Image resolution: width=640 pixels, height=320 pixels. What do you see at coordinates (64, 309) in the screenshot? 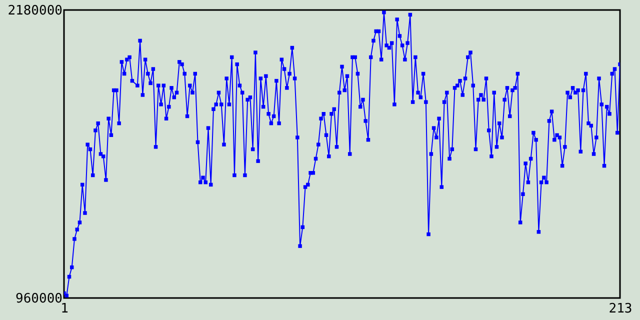
I see `x-tick-label: 1` at bounding box center [64, 309].